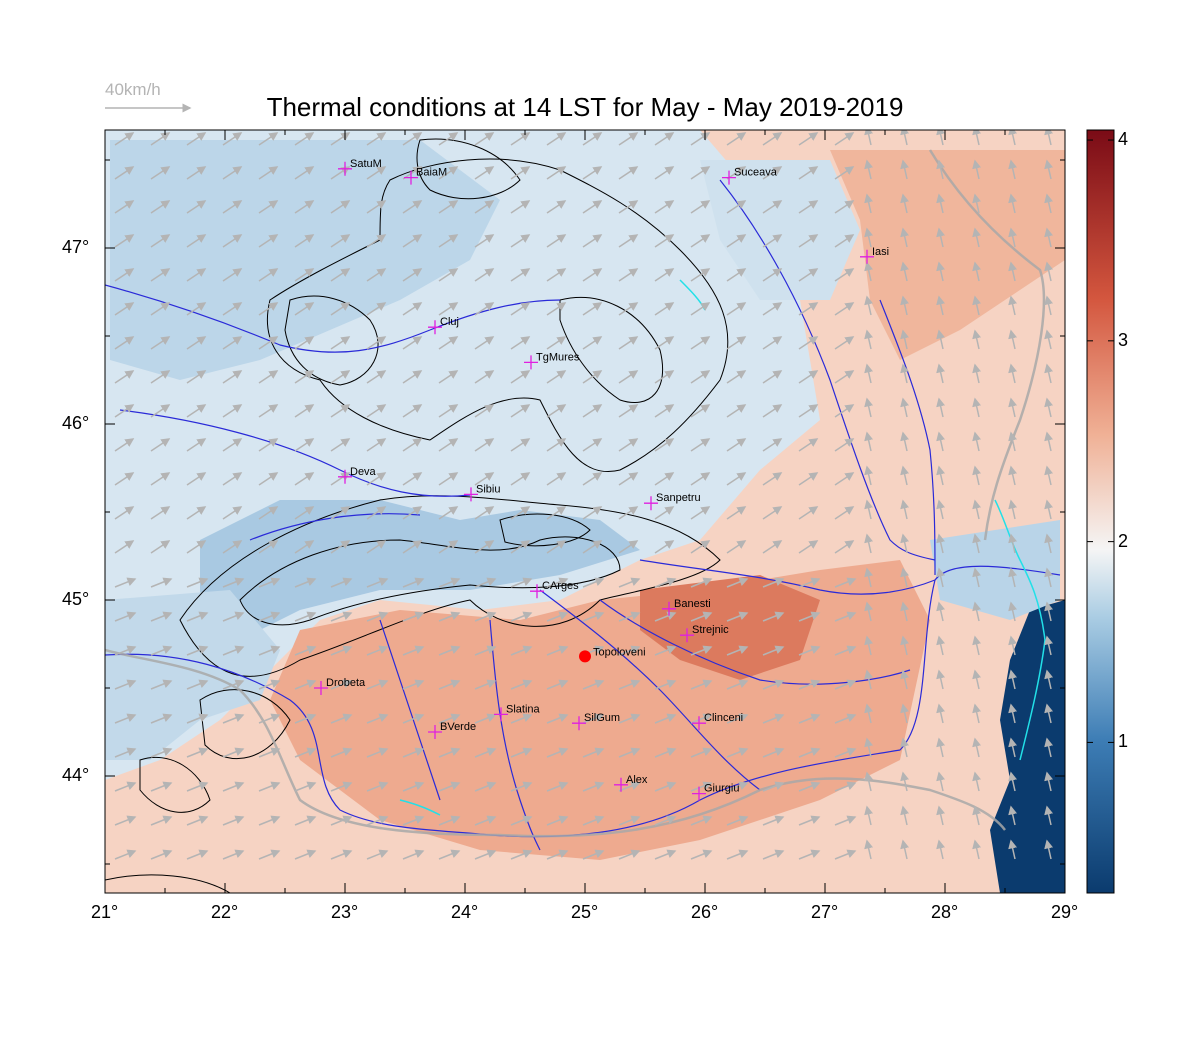 This screenshot has width=1200, height=1050. Describe the element at coordinates (1123, 741) in the screenshot. I see `colorbar-tick-label: 1` at that location.